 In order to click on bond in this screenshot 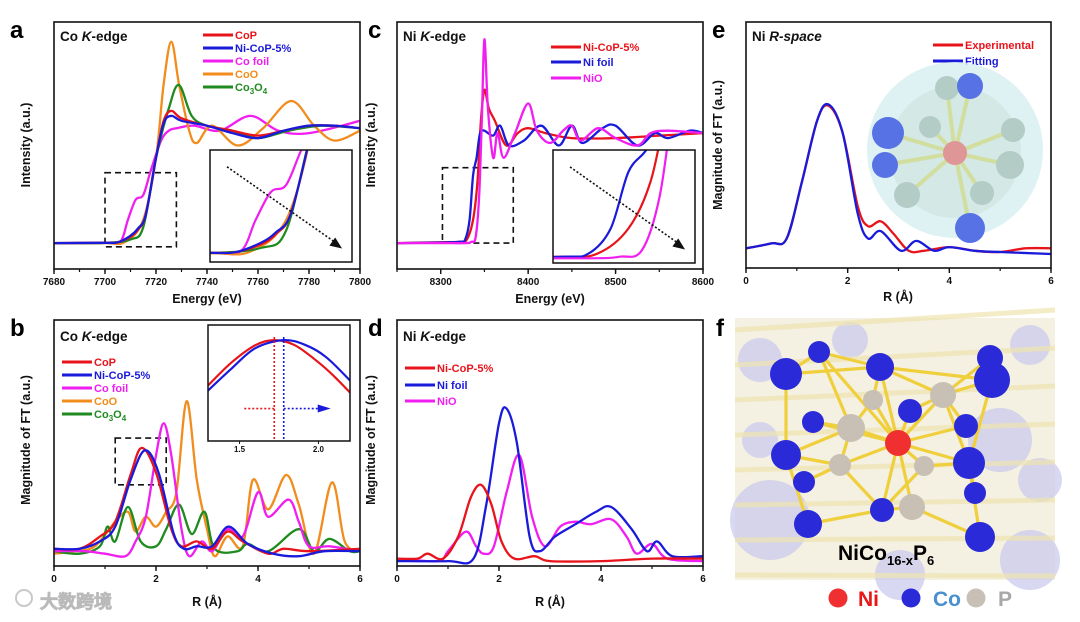, I will do `click(936, 373)`.